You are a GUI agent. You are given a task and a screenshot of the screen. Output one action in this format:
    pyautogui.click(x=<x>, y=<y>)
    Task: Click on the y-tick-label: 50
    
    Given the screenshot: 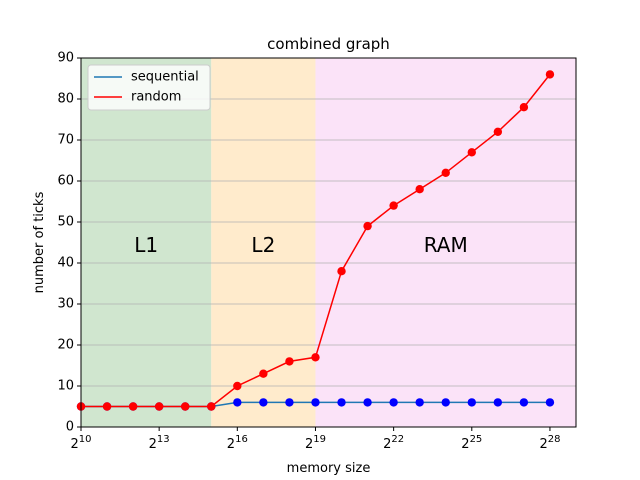 What is the action you would take?
    pyautogui.click(x=65, y=222)
    